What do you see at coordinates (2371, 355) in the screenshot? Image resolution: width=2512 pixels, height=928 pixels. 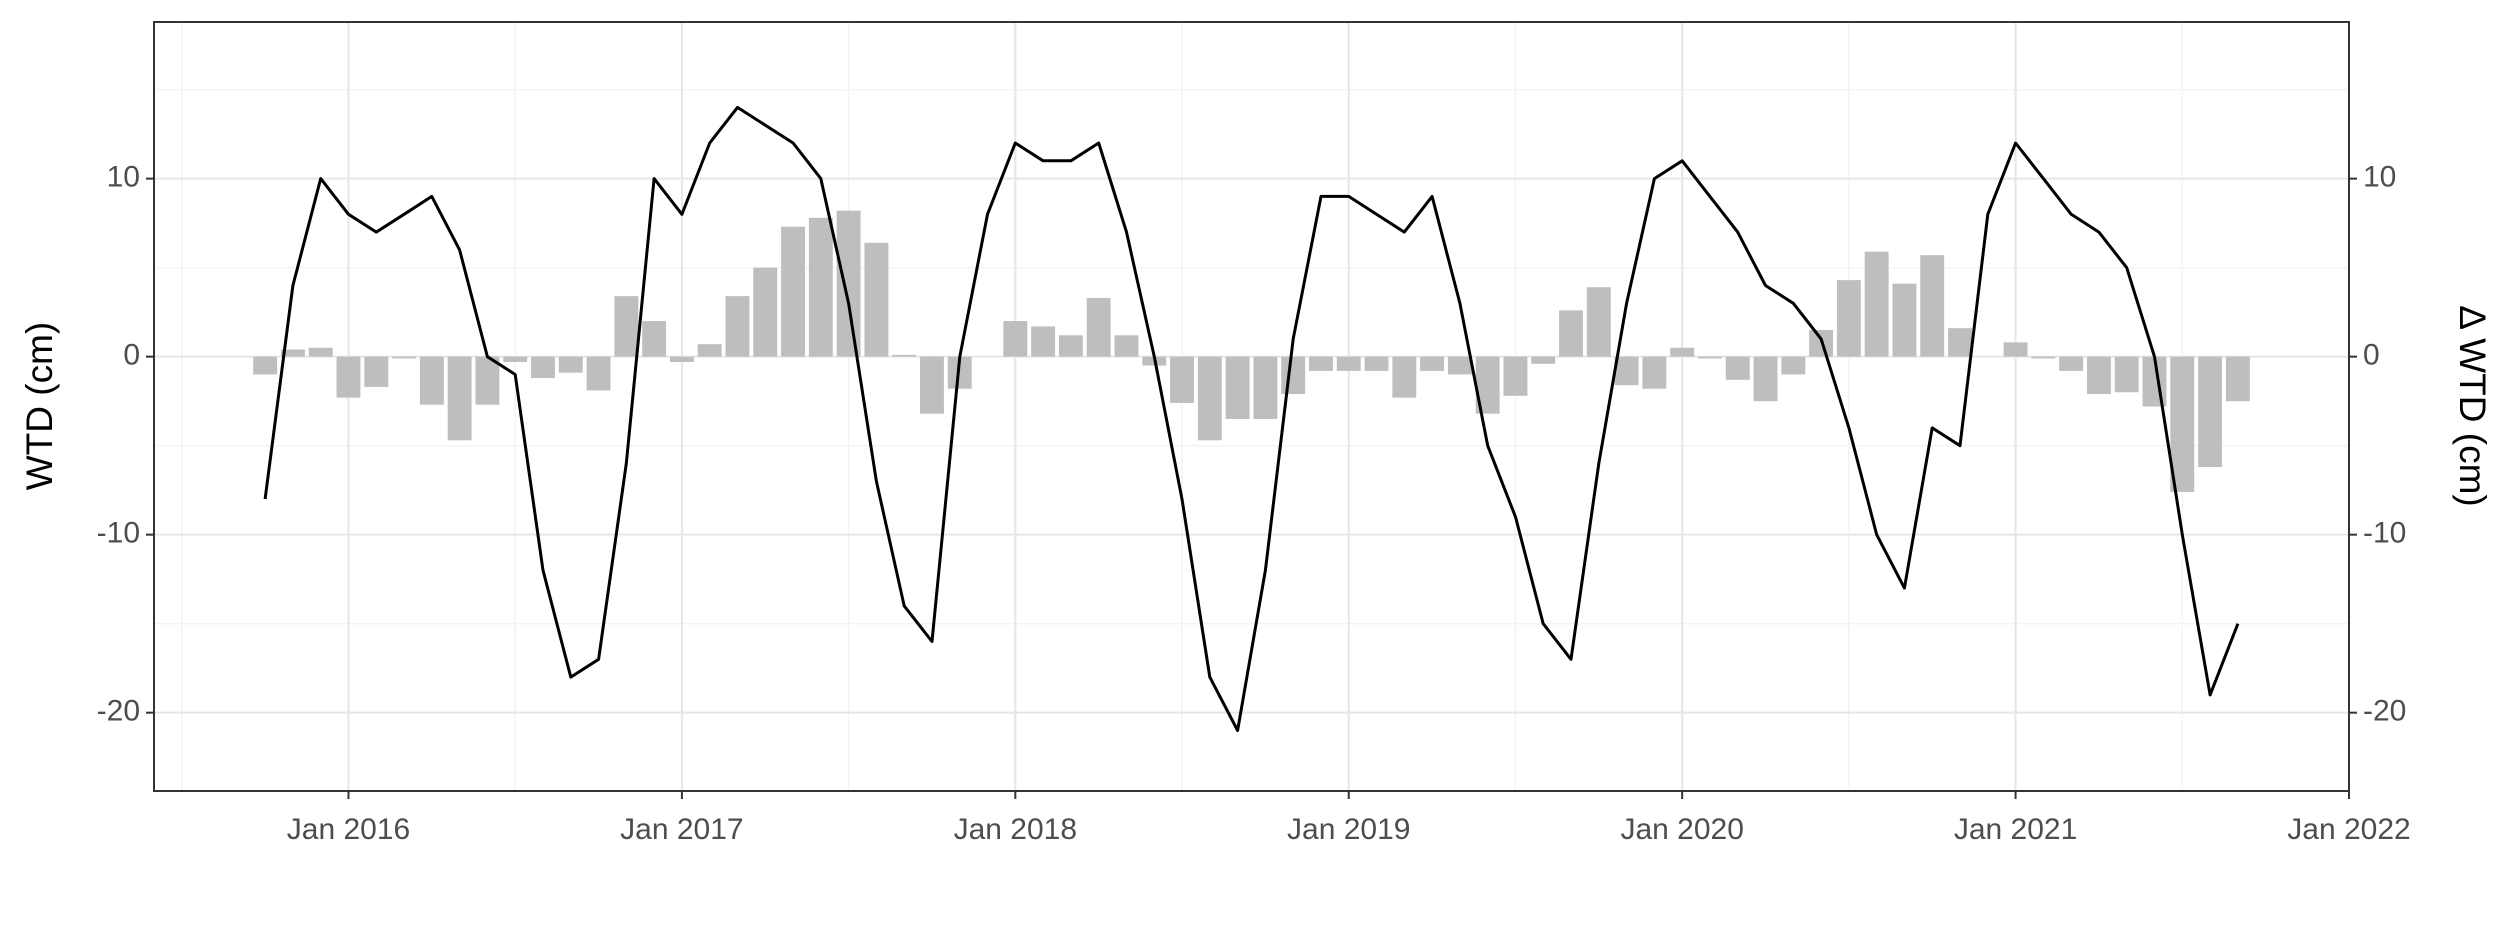 I see `y2-tick-label: 0` at bounding box center [2371, 355].